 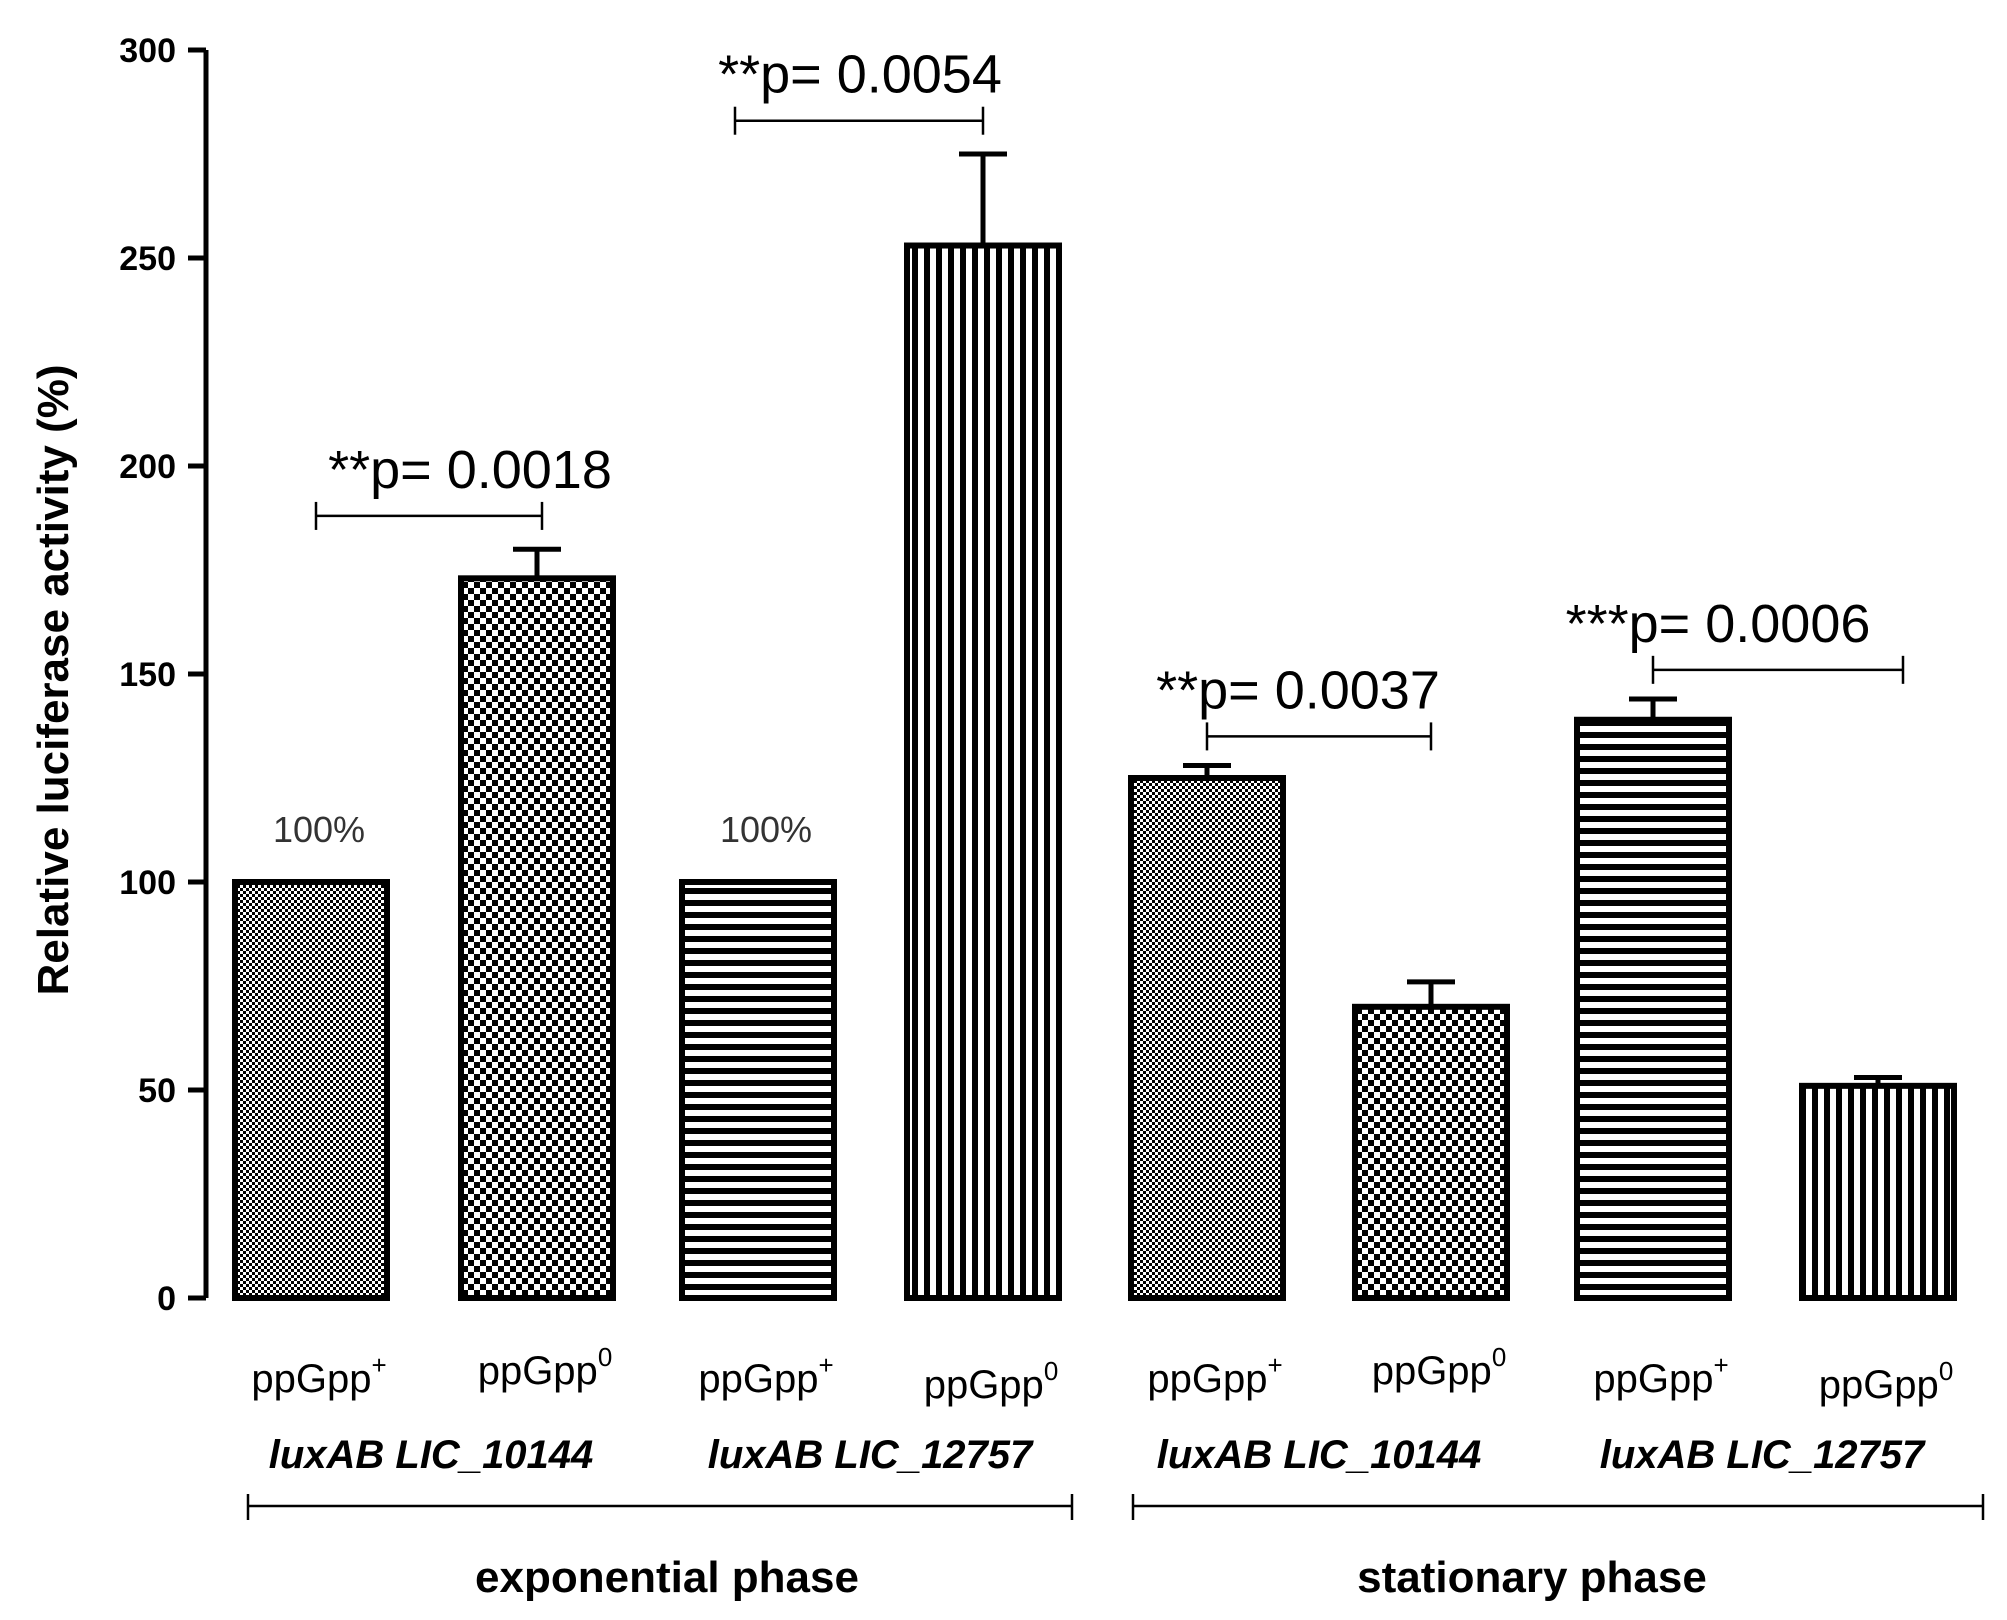 What do you see at coordinates (147, 883) in the screenshot?
I see `y-tick-label-100: 100` at bounding box center [147, 883].